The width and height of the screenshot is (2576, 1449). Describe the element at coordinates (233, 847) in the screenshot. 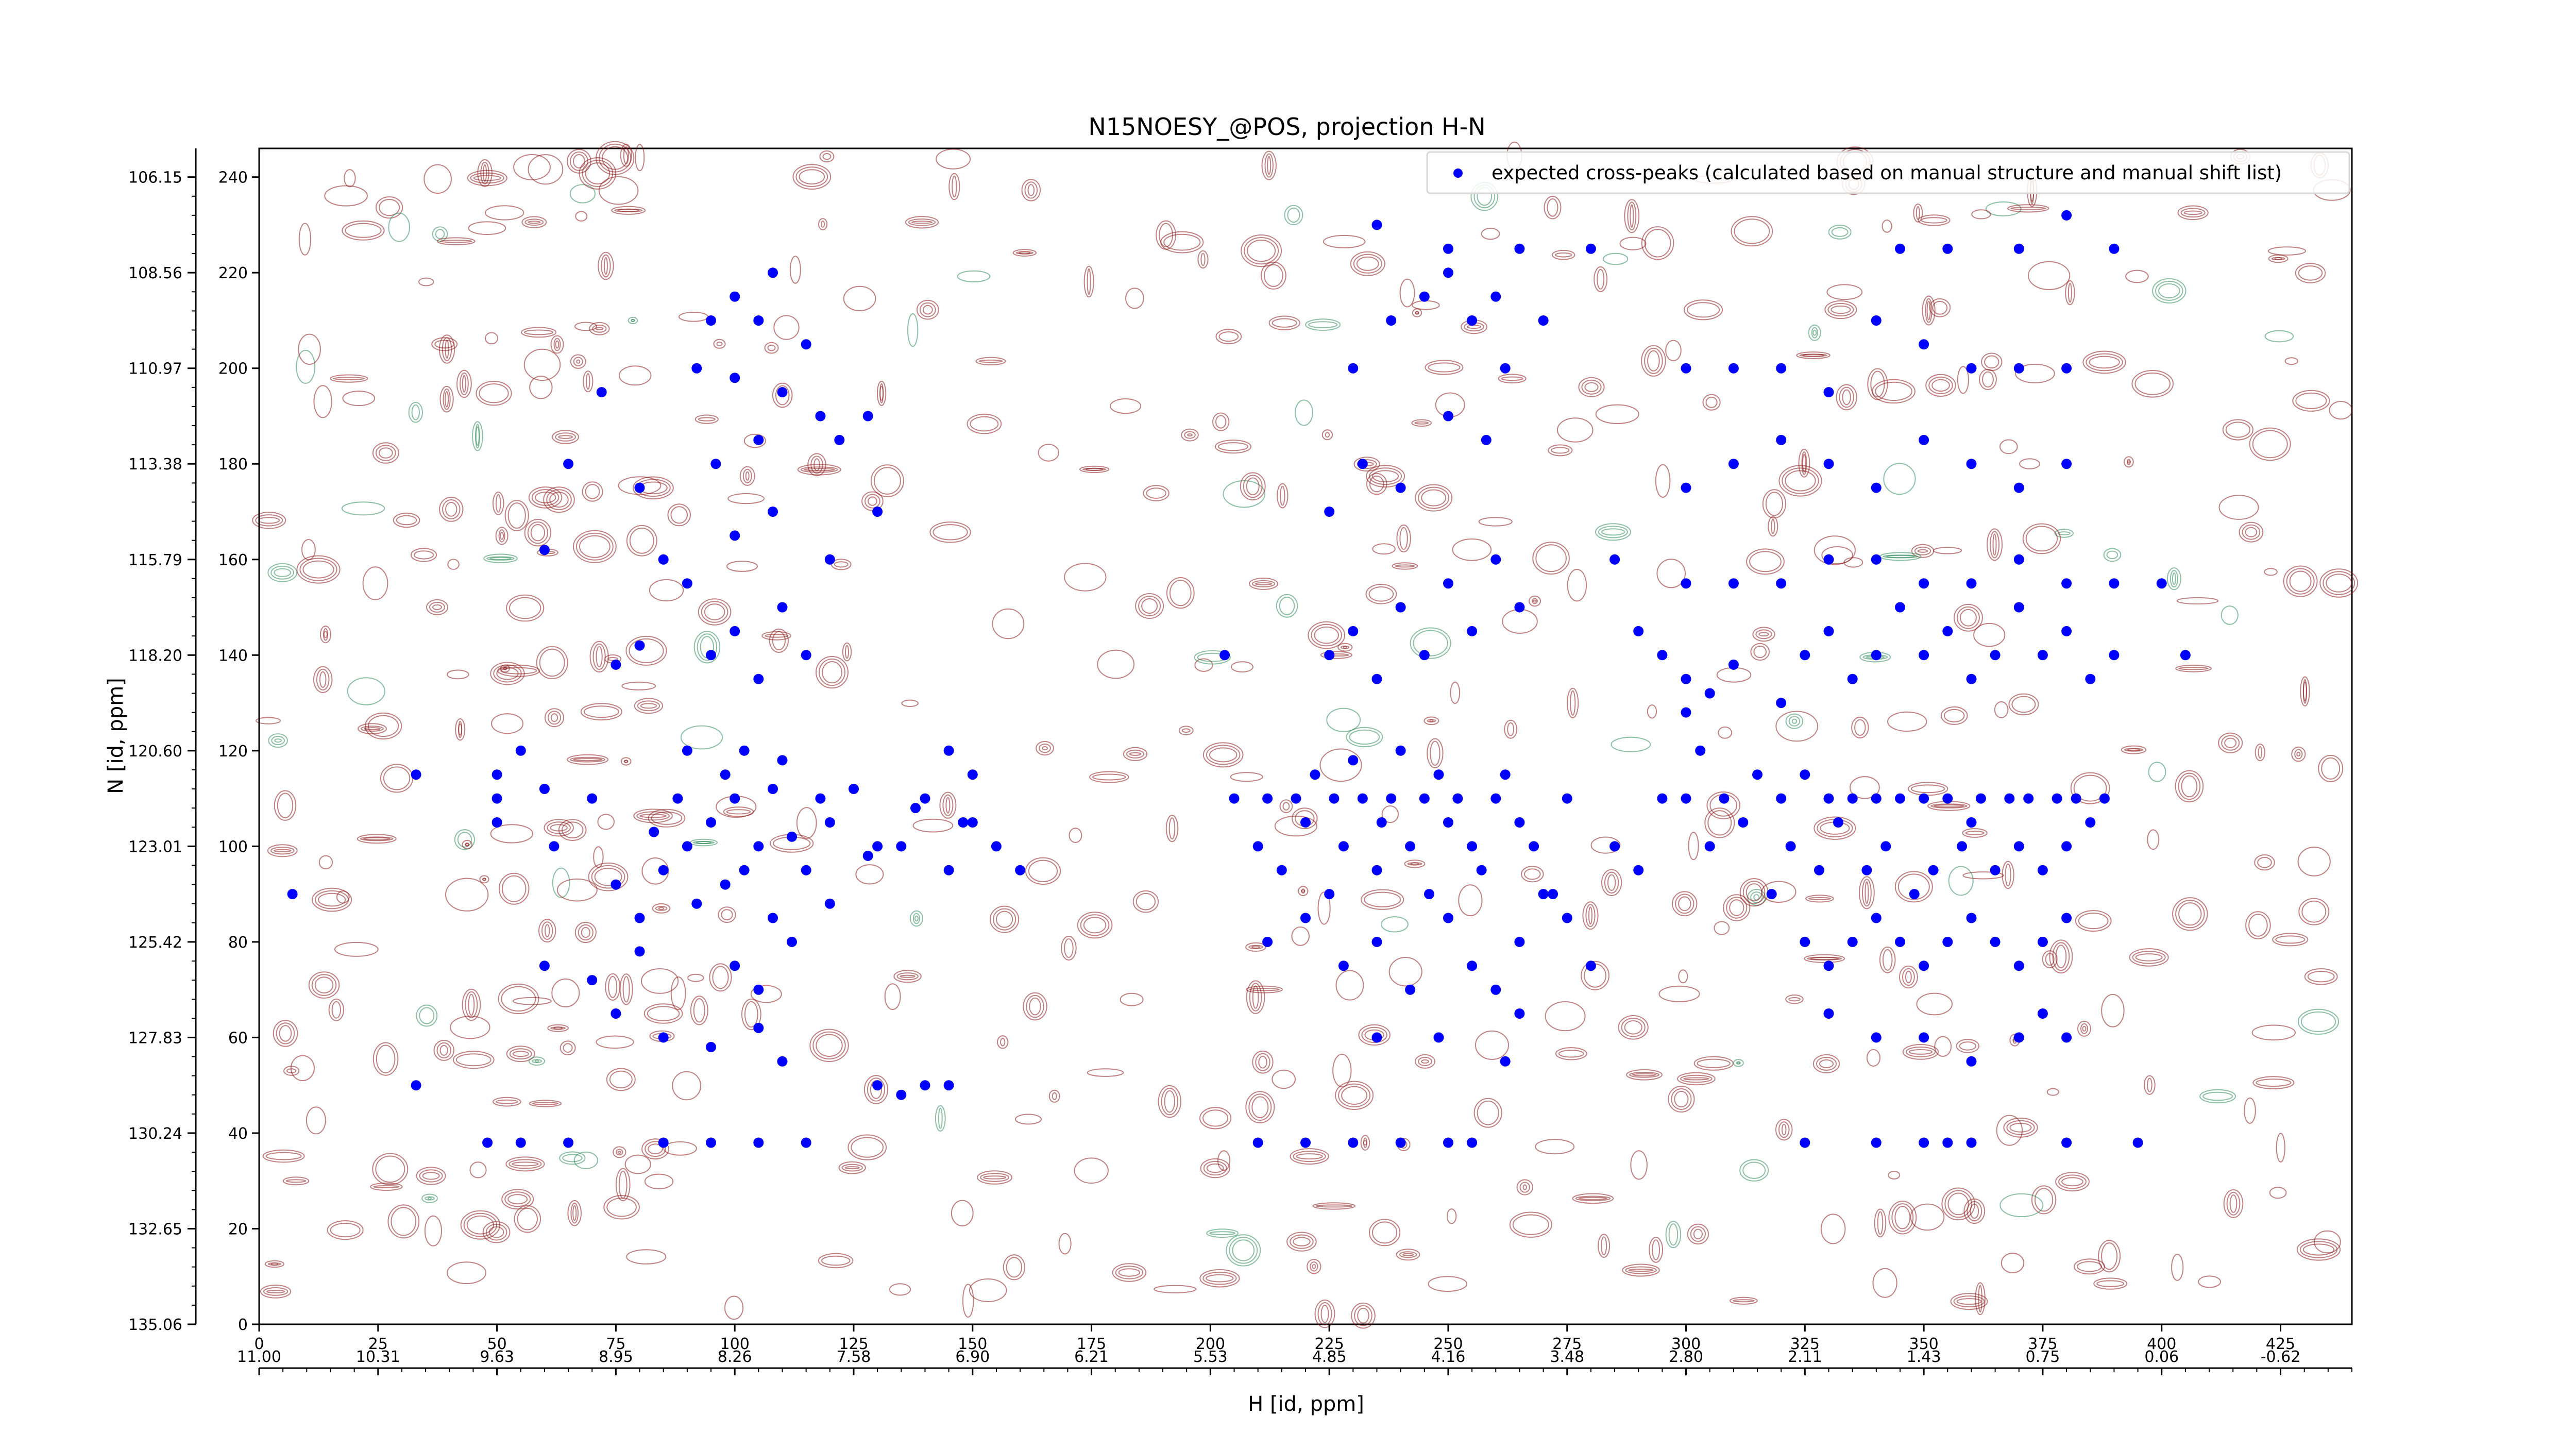

I see `y-index-tick-label: 100` at that location.